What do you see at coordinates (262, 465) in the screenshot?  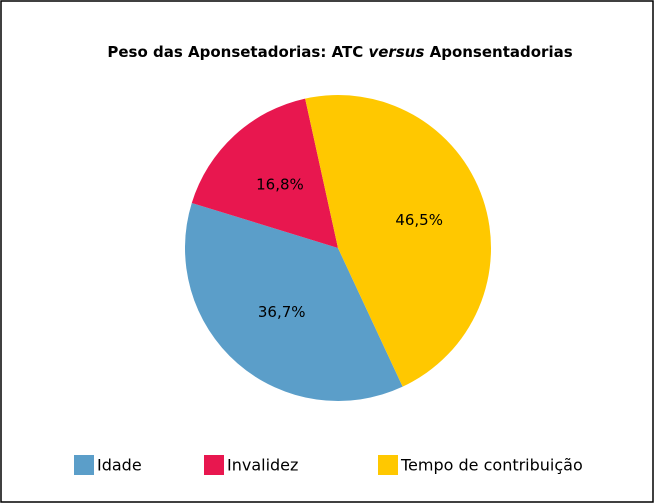 I see `legend-label: Invalidez` at bounding box center [262, 465].